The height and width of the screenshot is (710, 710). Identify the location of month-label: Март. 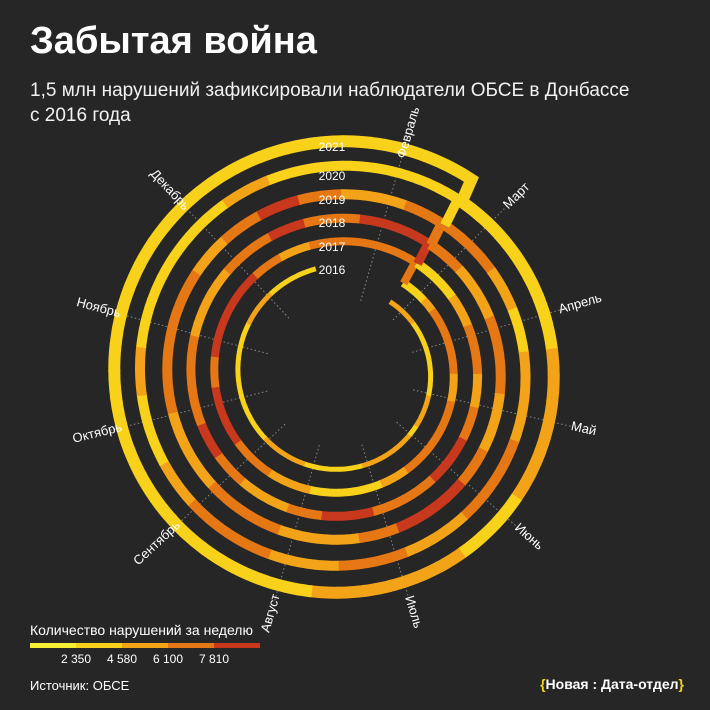
(516, 195).